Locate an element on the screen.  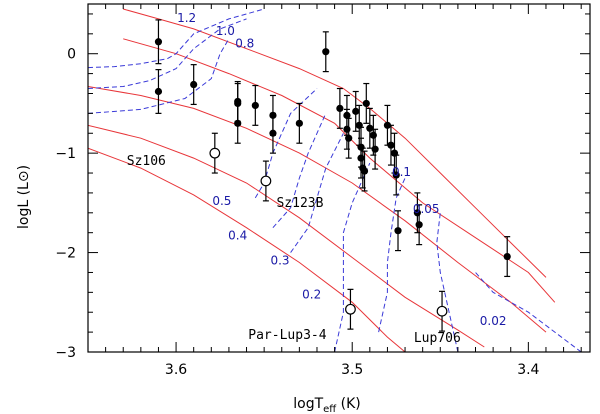
track-label: 0.5 is located at coordinates (221, 201).